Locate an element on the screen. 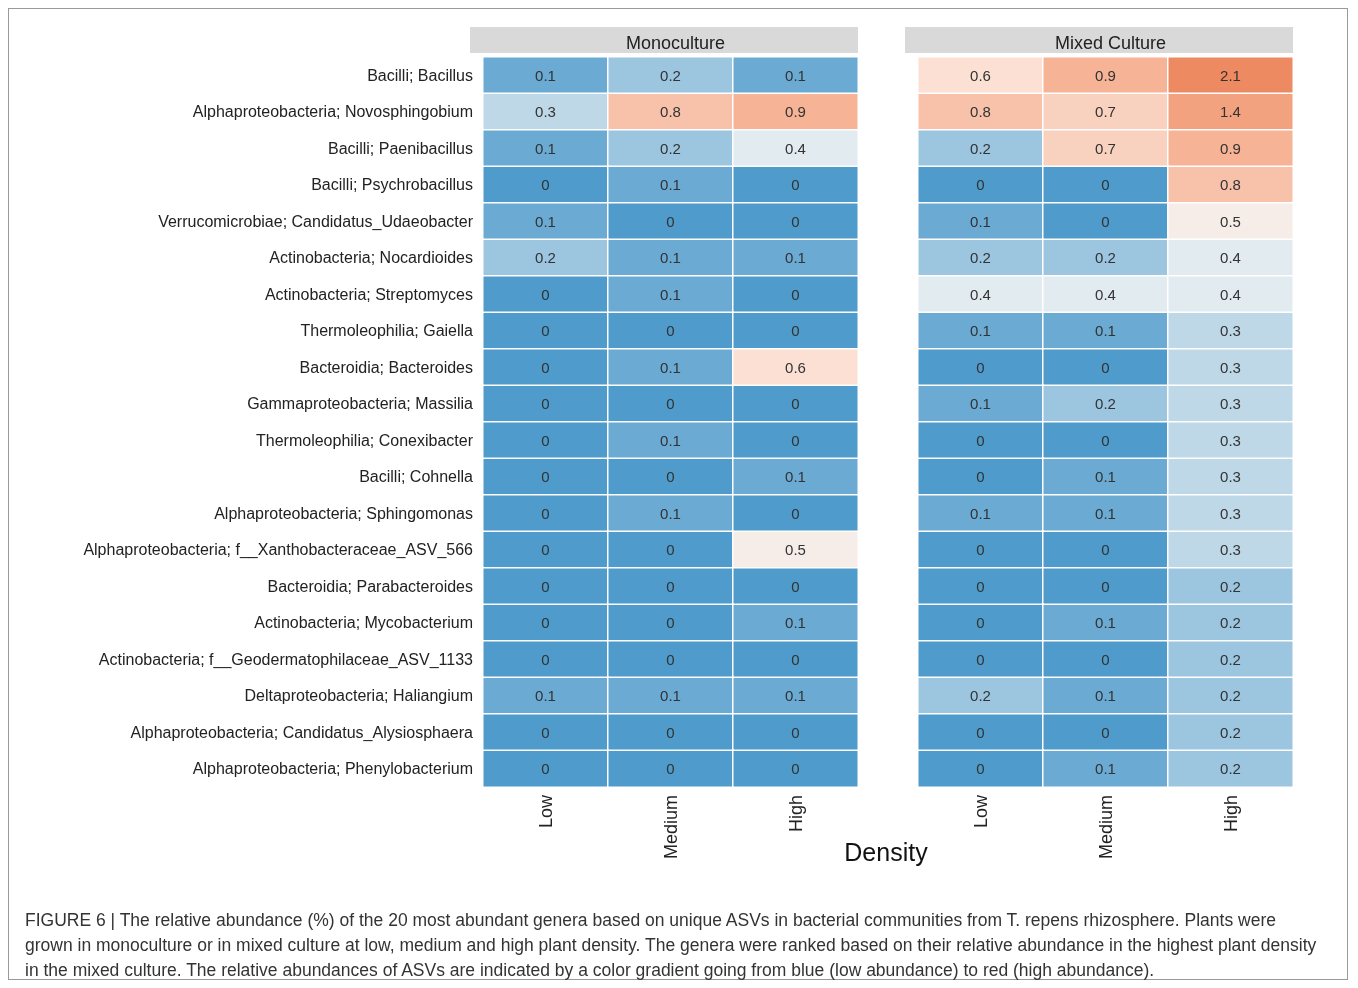 The image size is (1358, 988). data-label: 0.6 is located at coordinates (795, 367).